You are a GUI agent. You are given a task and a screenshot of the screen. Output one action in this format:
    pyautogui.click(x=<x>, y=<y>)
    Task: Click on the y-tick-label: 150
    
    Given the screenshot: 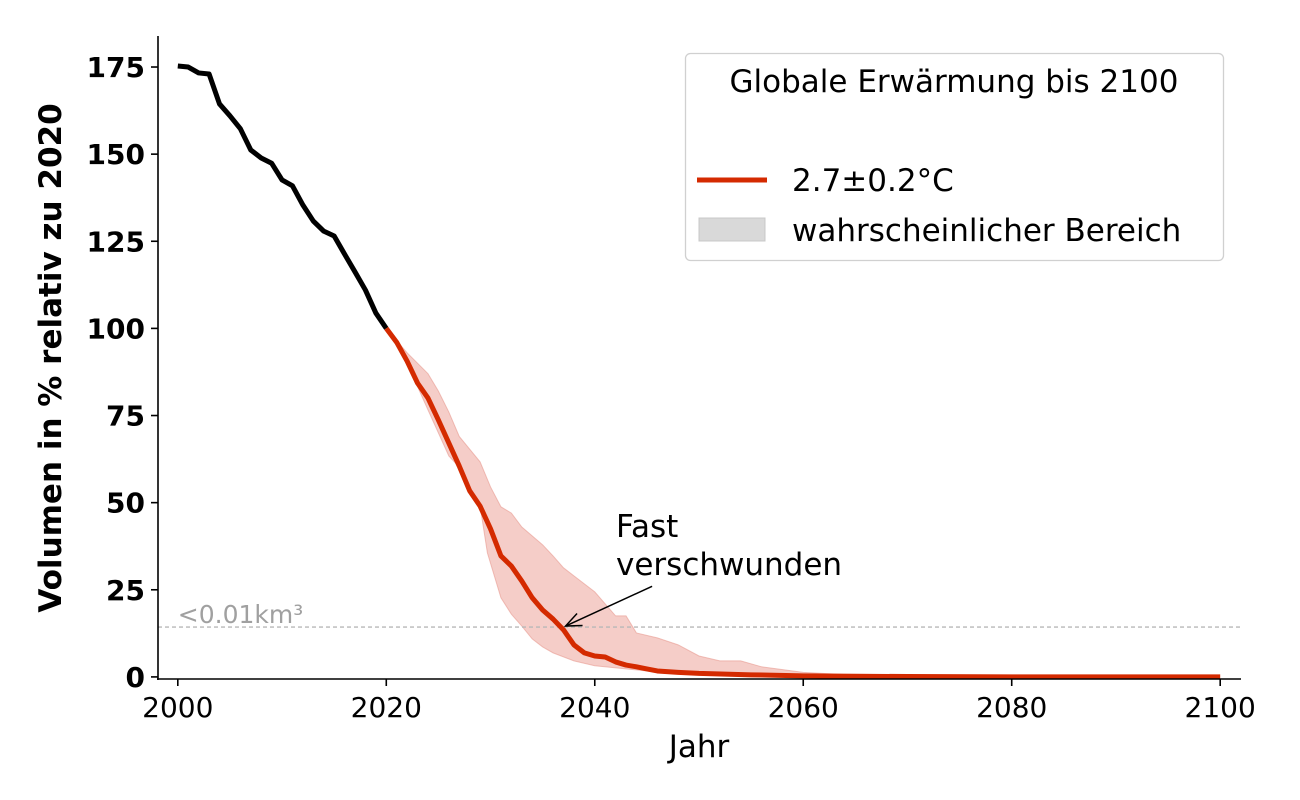 What is the action you would take?
    pyautogui.click(x=116, y=154)
    